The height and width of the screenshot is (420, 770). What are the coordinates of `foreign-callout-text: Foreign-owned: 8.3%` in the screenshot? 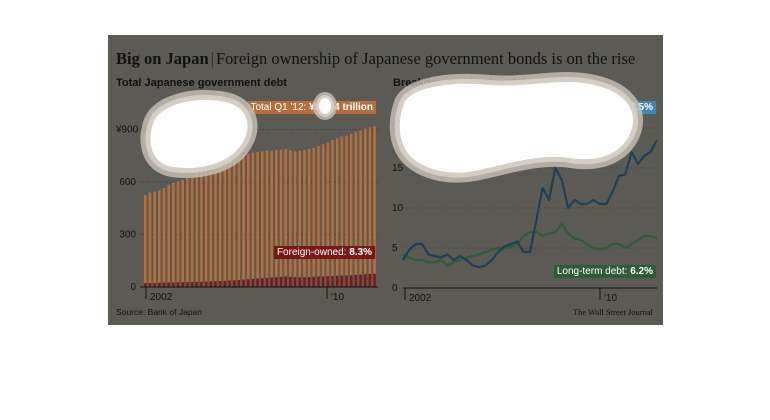 It's located at (324, 252).